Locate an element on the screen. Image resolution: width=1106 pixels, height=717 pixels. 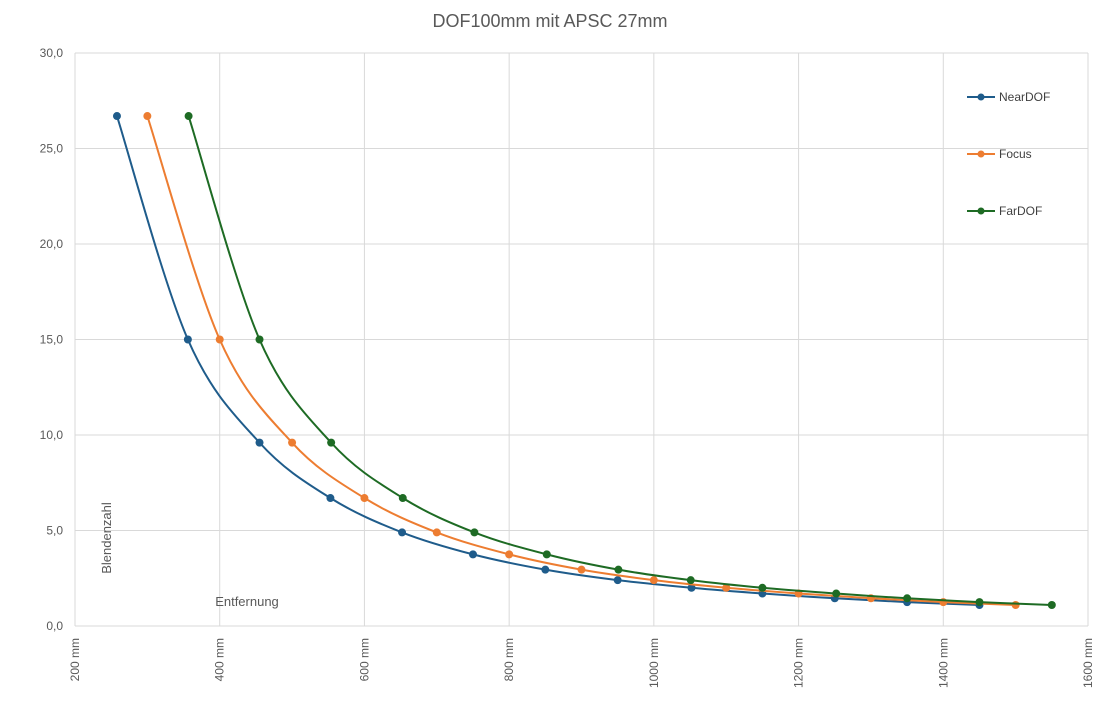
y-axis-ticks: 0,0 5,0 10,0 15,0 20,0 25,0 30,0 is located at coordinates (52, 339).